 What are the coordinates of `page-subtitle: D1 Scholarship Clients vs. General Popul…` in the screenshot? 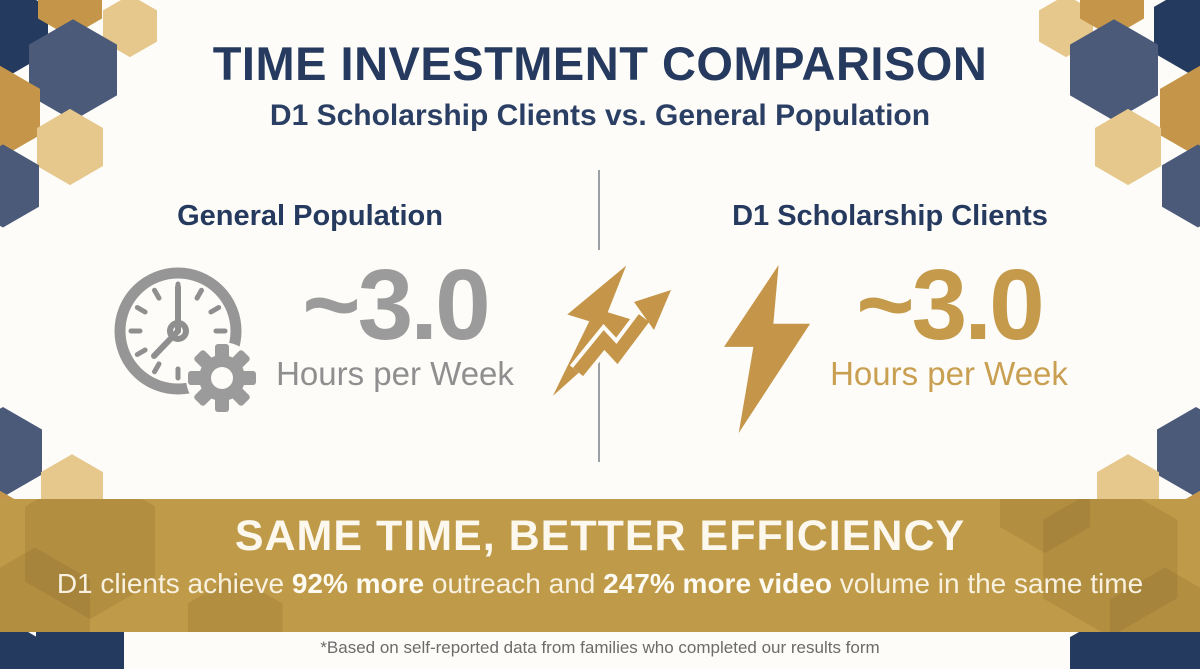 It's located at (600, 115).